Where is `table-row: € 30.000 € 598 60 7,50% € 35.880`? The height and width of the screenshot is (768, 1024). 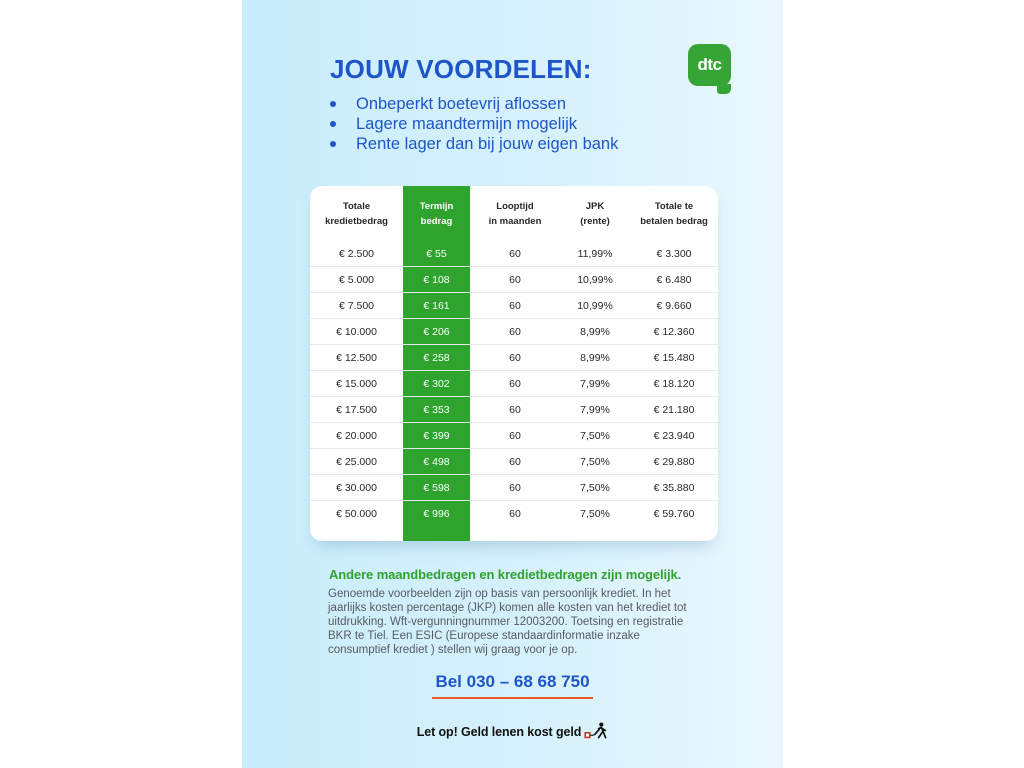
table-row: € 30.000 € 598 60 7,50% € 35.880 is located at coordinates (514, 488).